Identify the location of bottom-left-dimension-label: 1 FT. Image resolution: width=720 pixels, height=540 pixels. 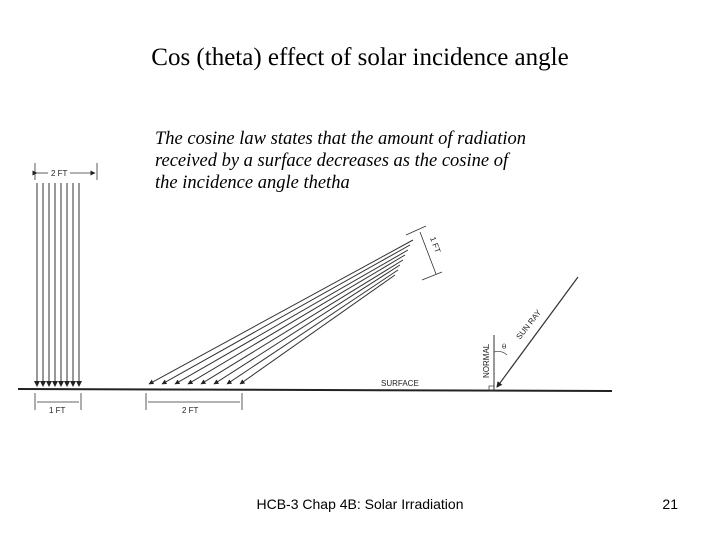
(57, 410).